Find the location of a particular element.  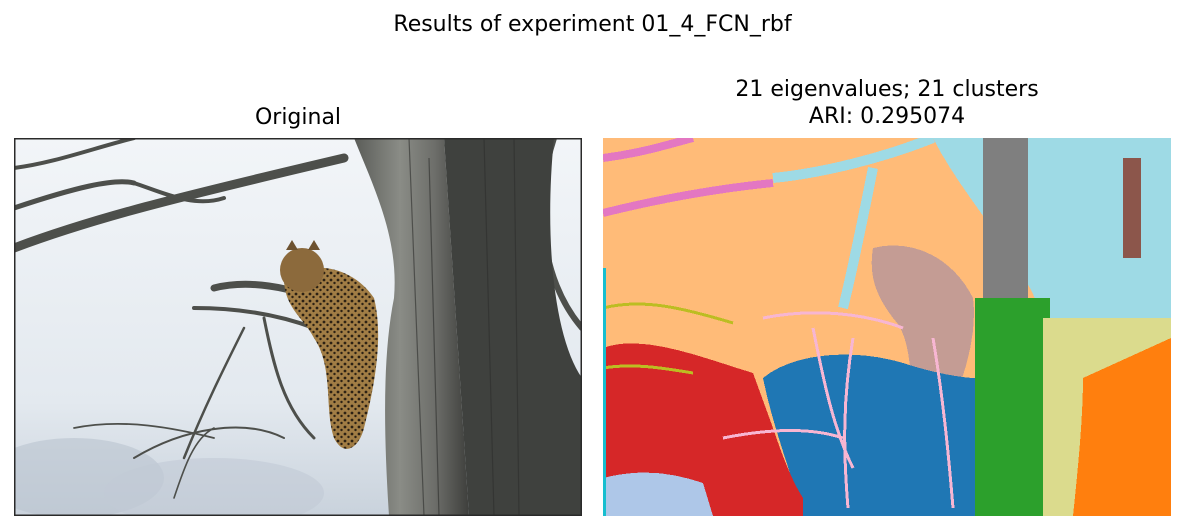

segmentation-title-line-1: 21 eigenvalues; 21 clusters is located at coordinates (887, 89).